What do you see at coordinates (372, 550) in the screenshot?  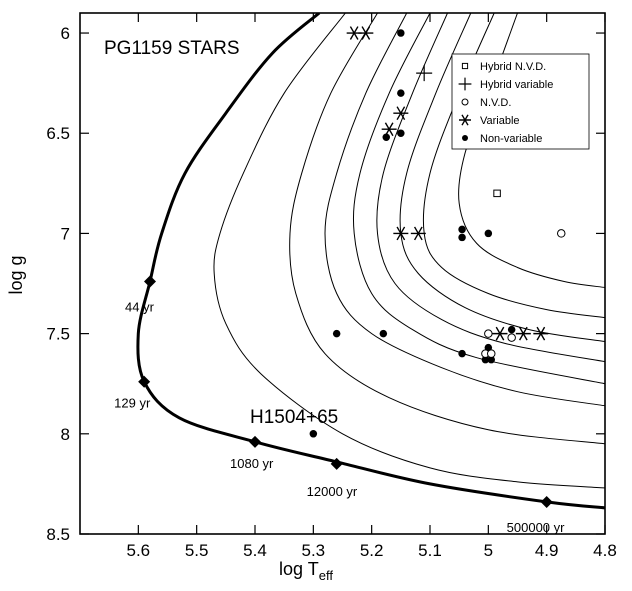 I see `x-tick-label-5: 5.2` at bounding box center [372, 550].